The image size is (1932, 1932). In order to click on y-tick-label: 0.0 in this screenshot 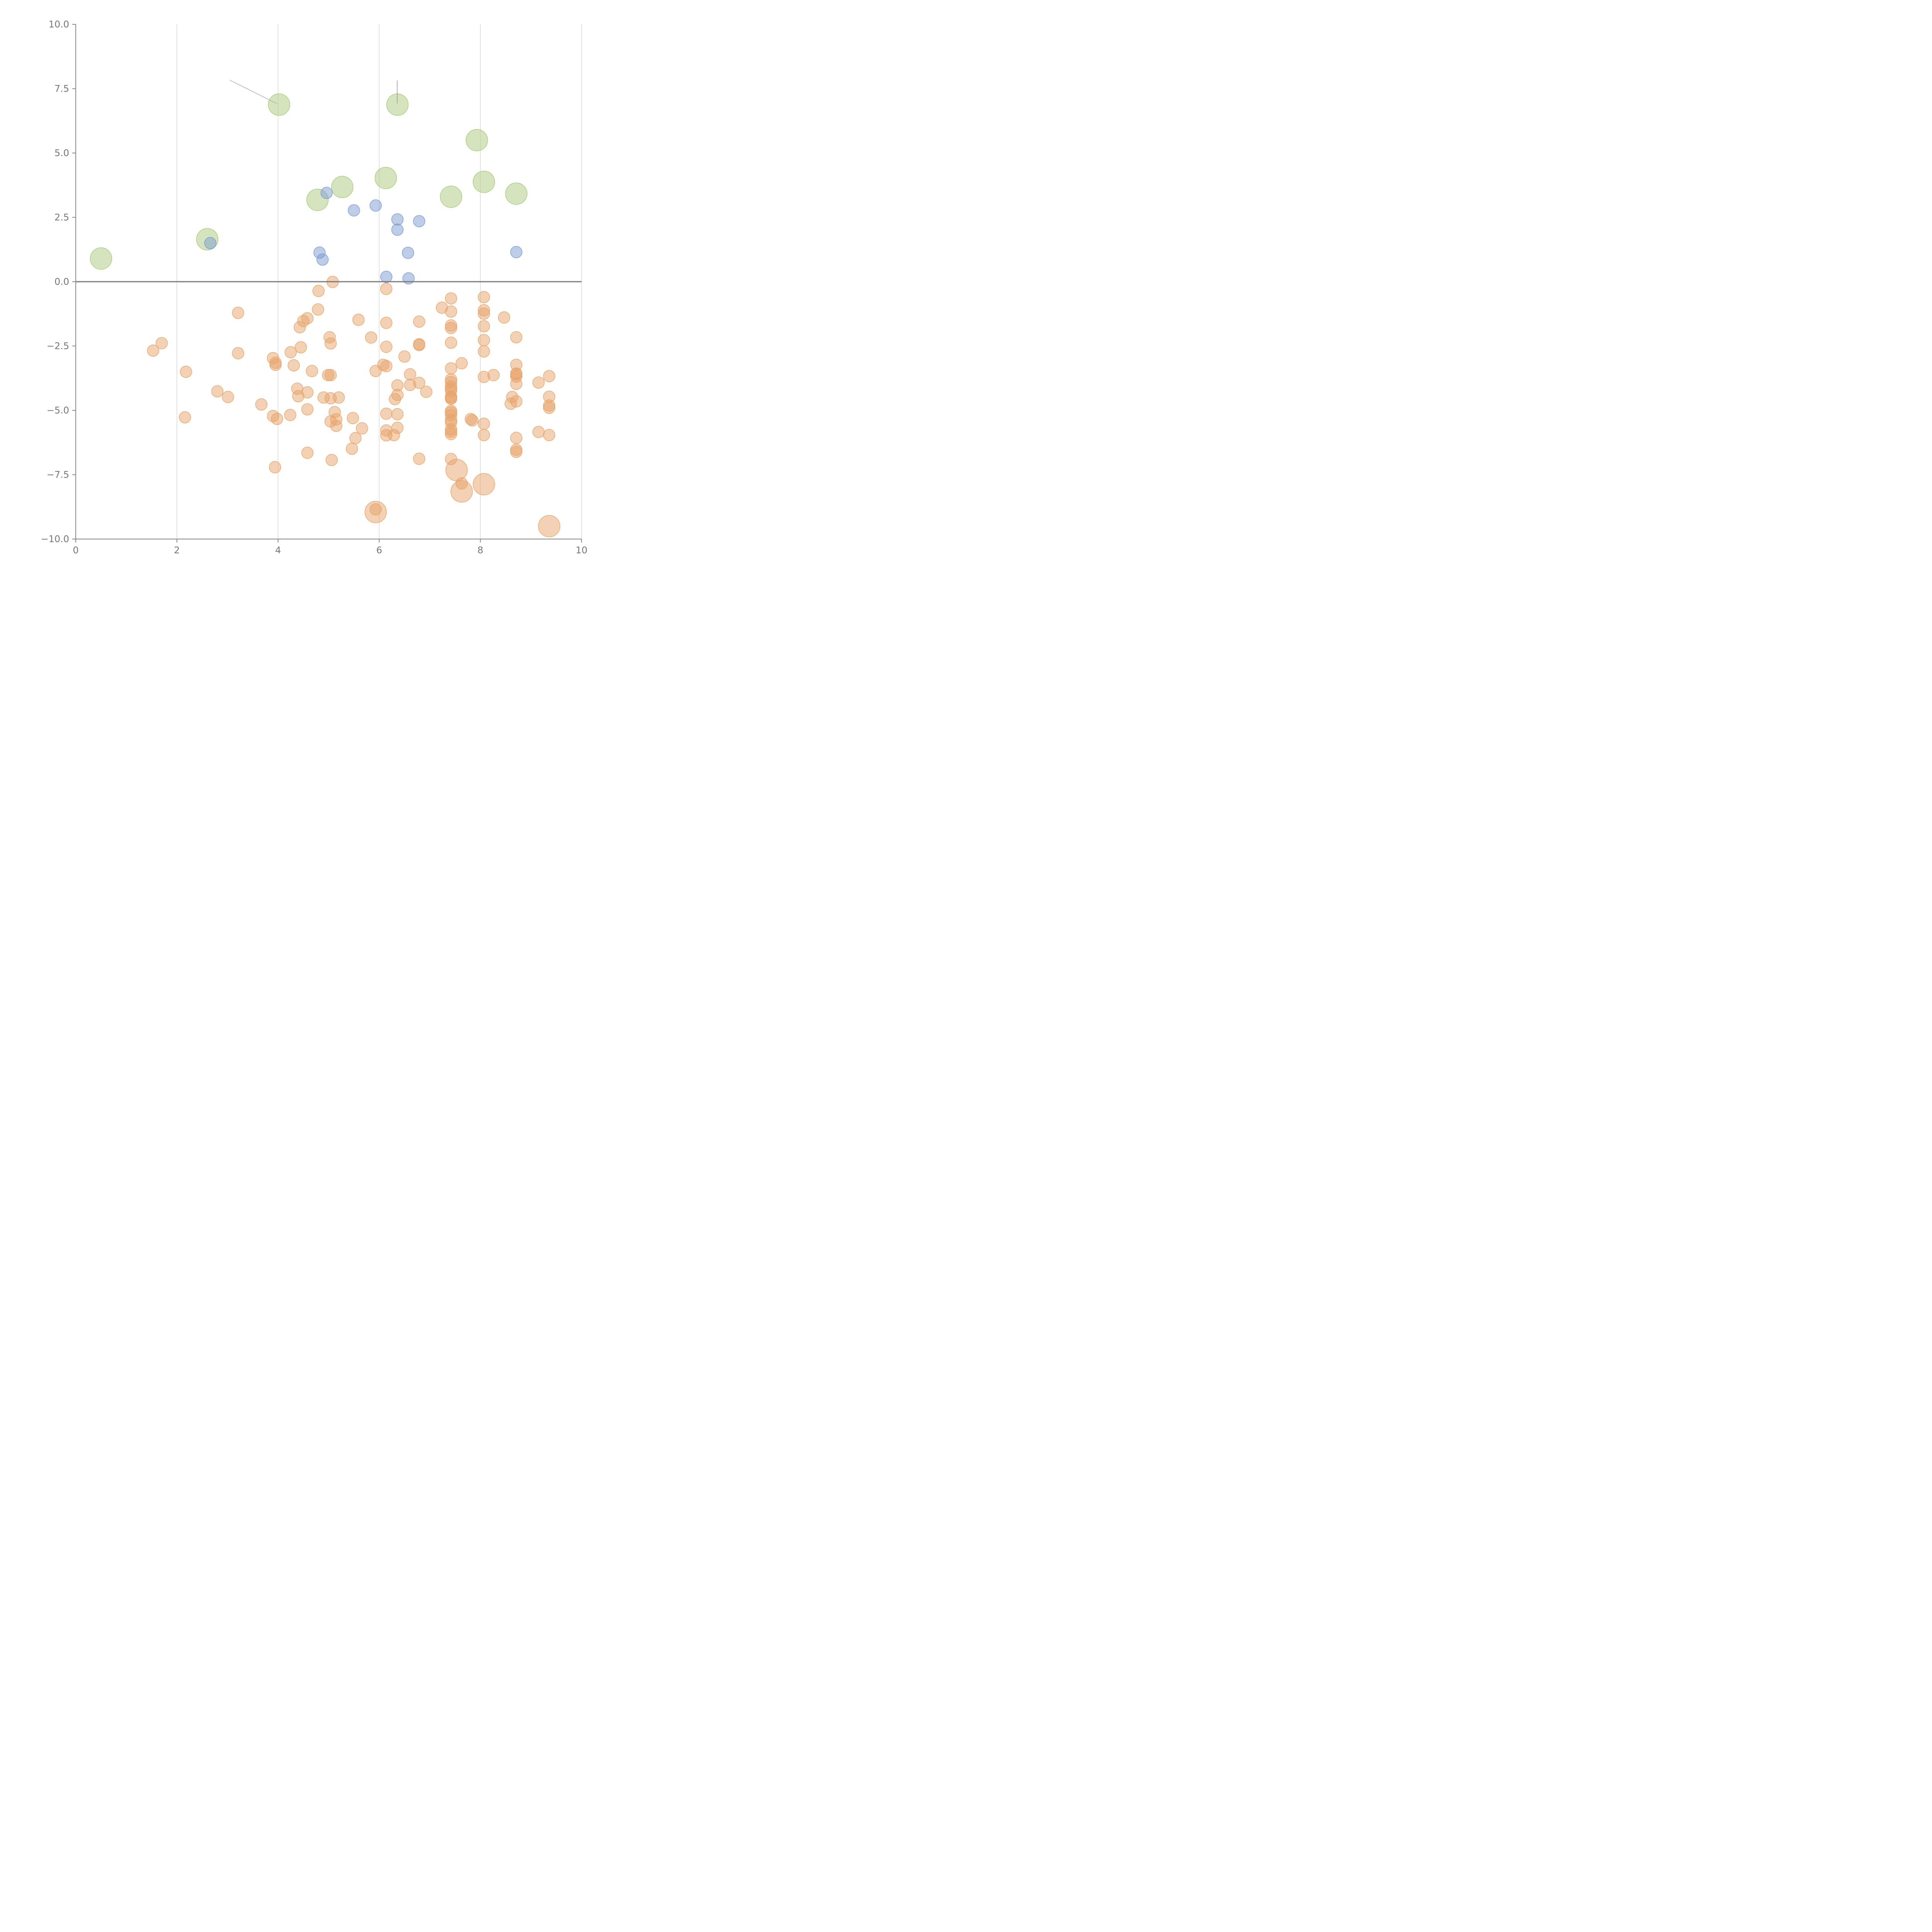, I will do `click(62, 282)`.